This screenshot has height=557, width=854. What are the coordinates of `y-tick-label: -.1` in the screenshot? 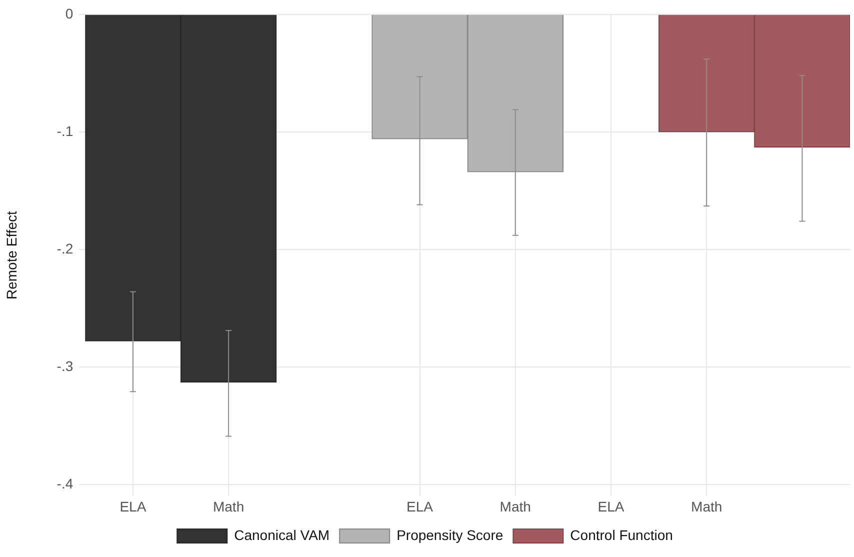 It's located at (65, 130).